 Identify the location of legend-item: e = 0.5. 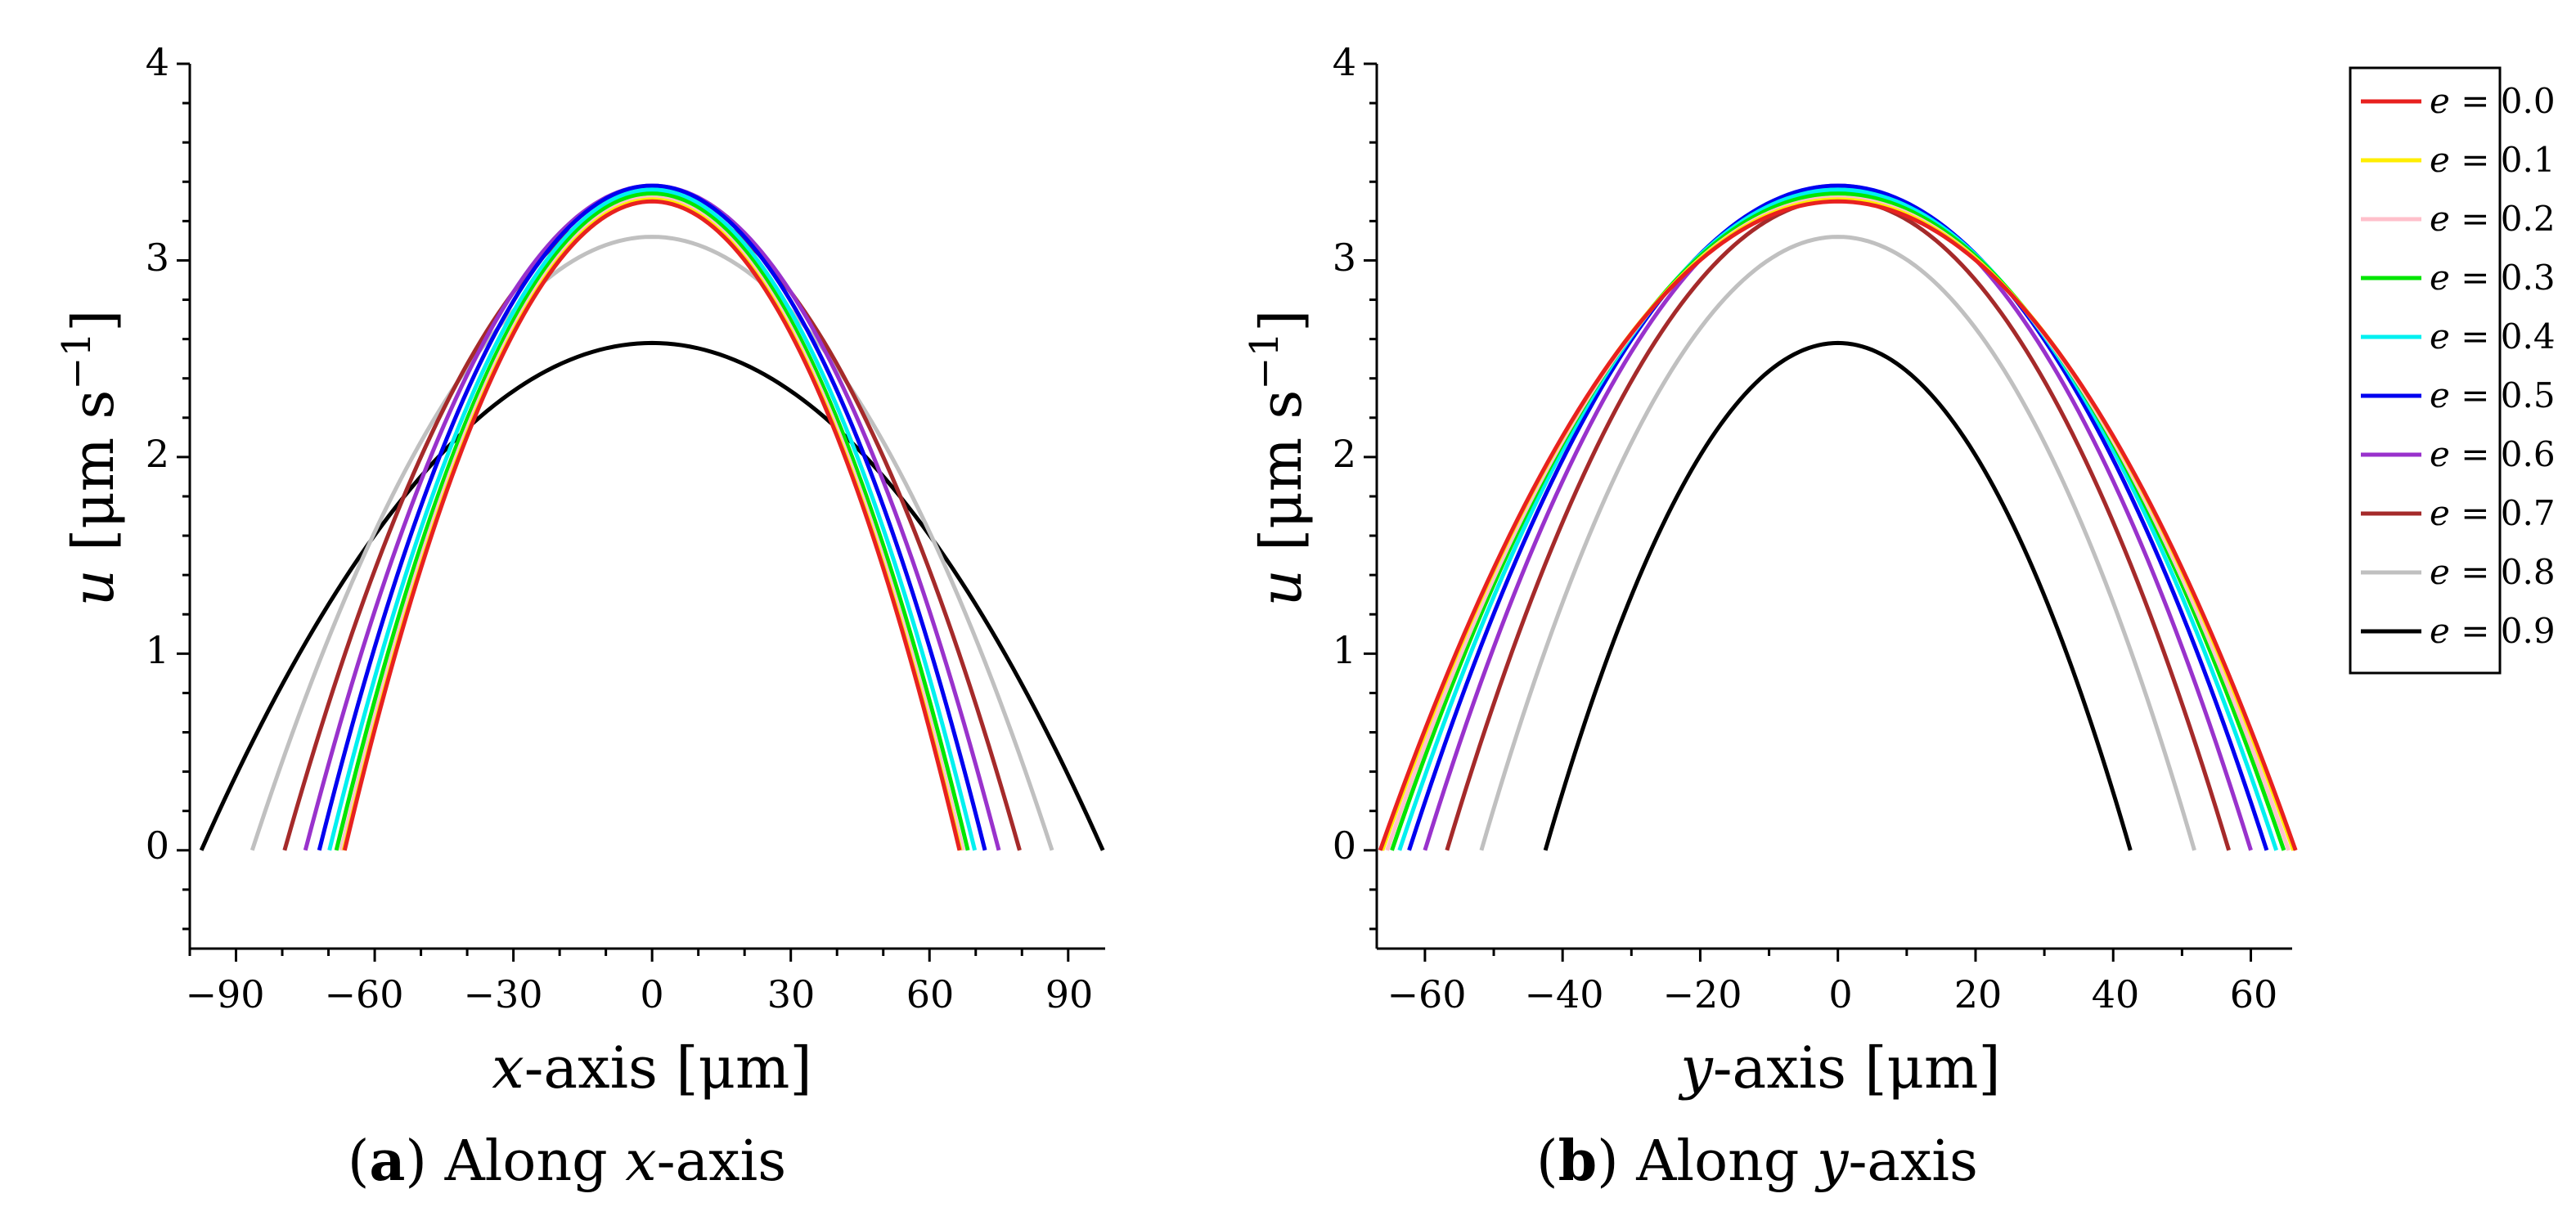
(2459, 395).